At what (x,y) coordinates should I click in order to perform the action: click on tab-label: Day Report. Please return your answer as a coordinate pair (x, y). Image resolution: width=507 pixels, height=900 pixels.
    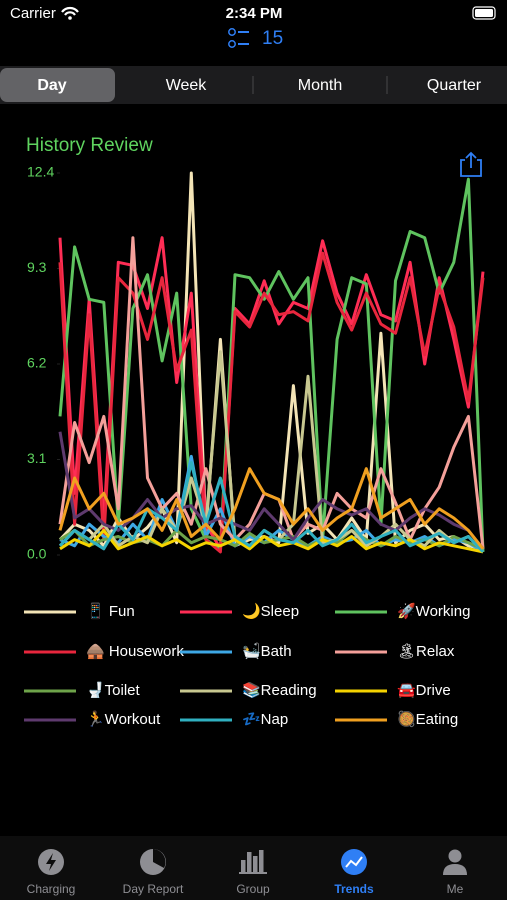
    Looking at the image, I should click on (153, 889).